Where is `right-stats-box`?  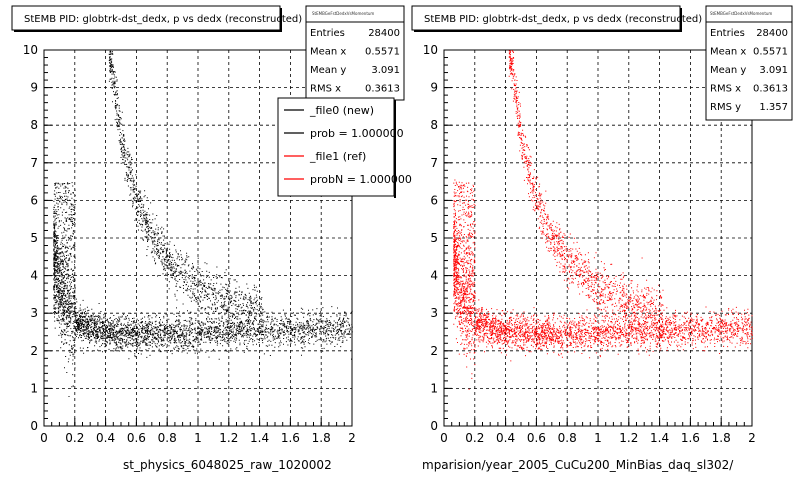 right-stats-box is located at coordinates (749, 63).